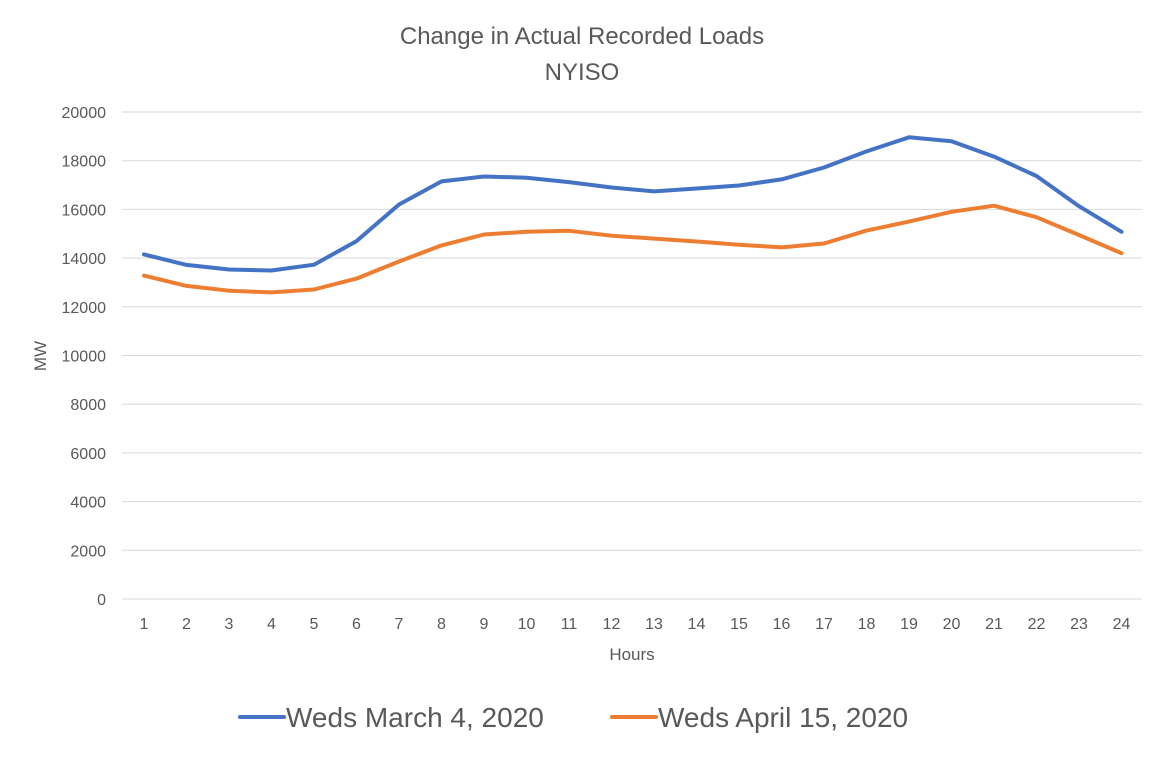 This screenshot has height=757, width=1165. What do you see at coordinates (84, 308) in the screenshot?
I see `y-tick-label: 12000` at bounding box center [84, 308].